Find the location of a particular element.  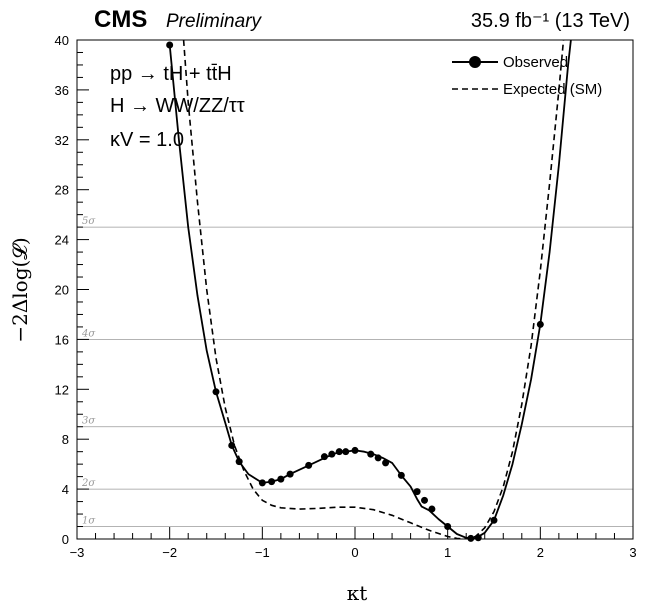

y-tick-label-10: 40 is located at coordinates (62, 40).